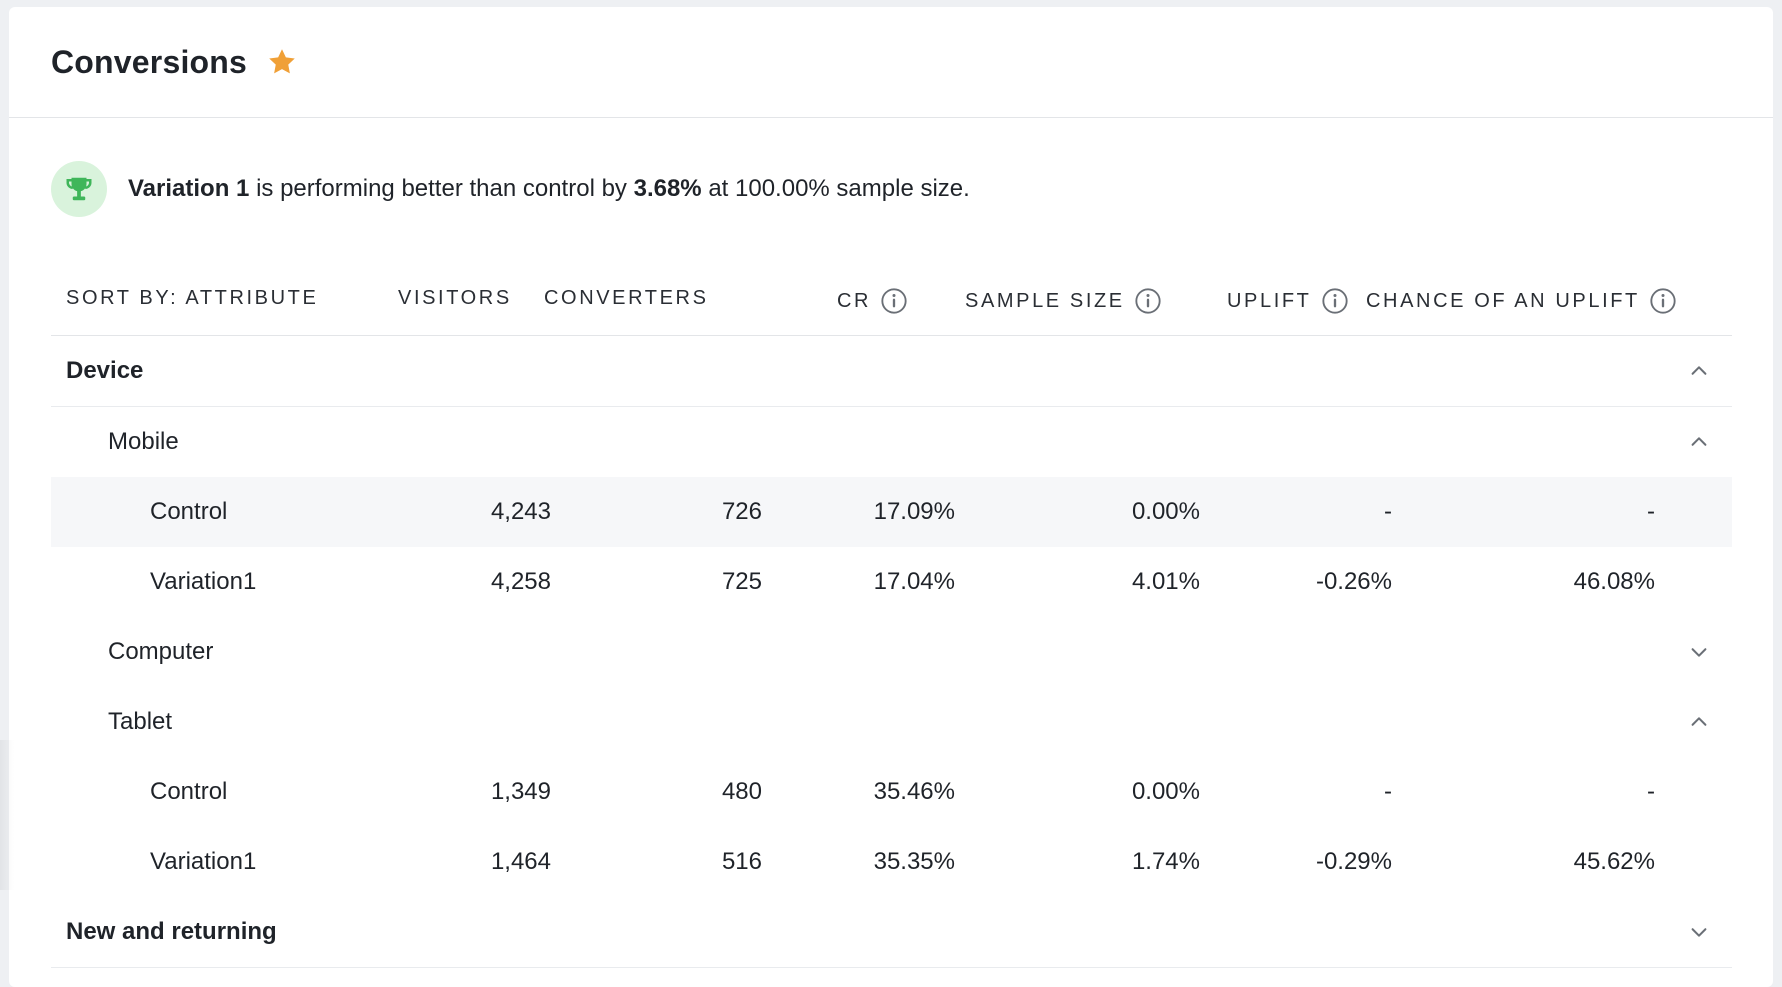 This screenshot has height=987, width=1782. What do you see at coordinates (105, 370) in the screenshot?
I see `group-label: Device` at bounding box center [105, 370].